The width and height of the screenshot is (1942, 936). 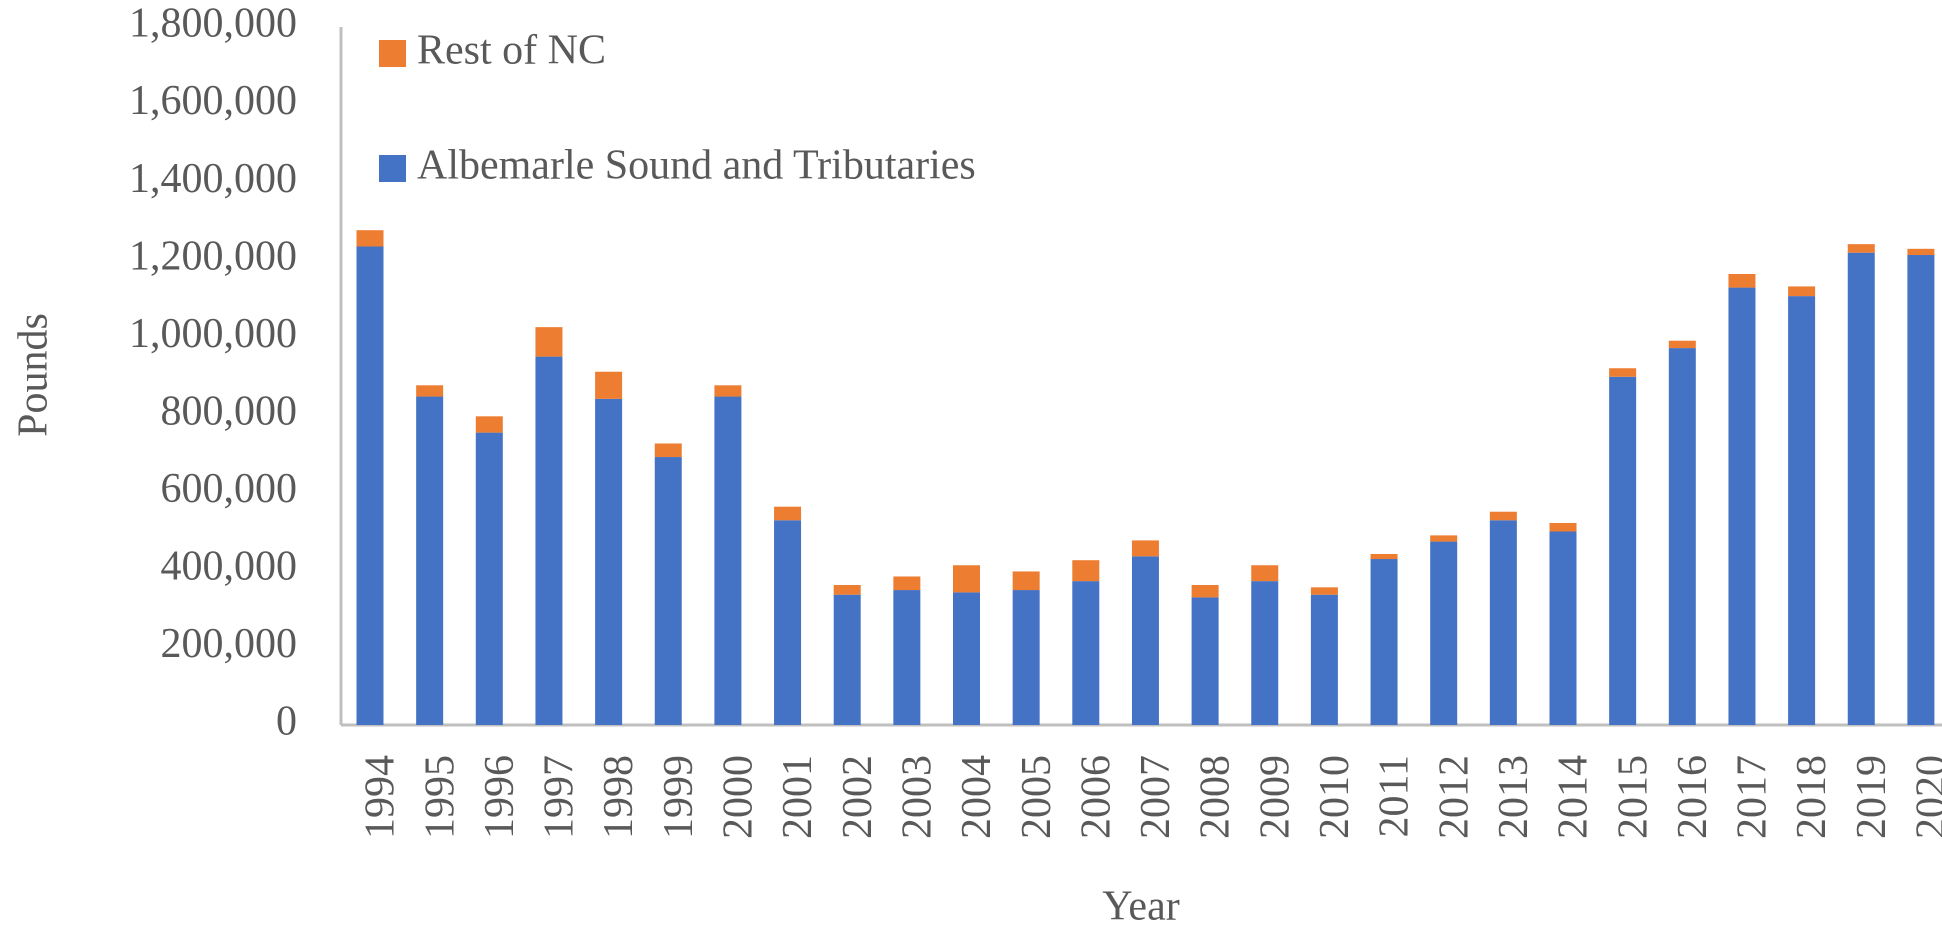 What do you see at coordinates (213, 24) in the screenshot?
I see `y-tick-label: 1,800,000` at bounding box center [213, 24].